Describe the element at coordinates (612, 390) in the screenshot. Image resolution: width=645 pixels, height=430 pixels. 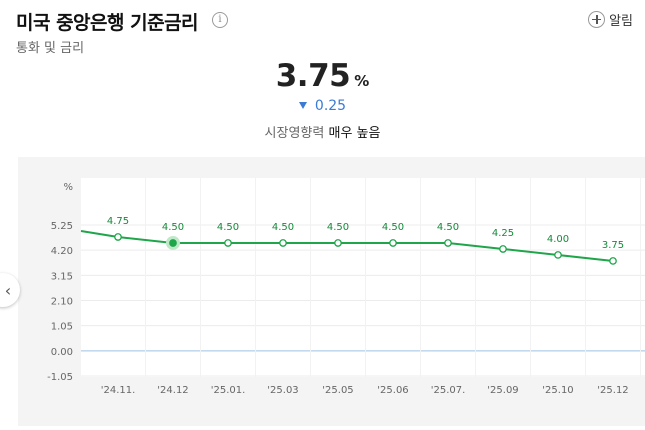
I see `x-tick-label: '25.12` at that location.